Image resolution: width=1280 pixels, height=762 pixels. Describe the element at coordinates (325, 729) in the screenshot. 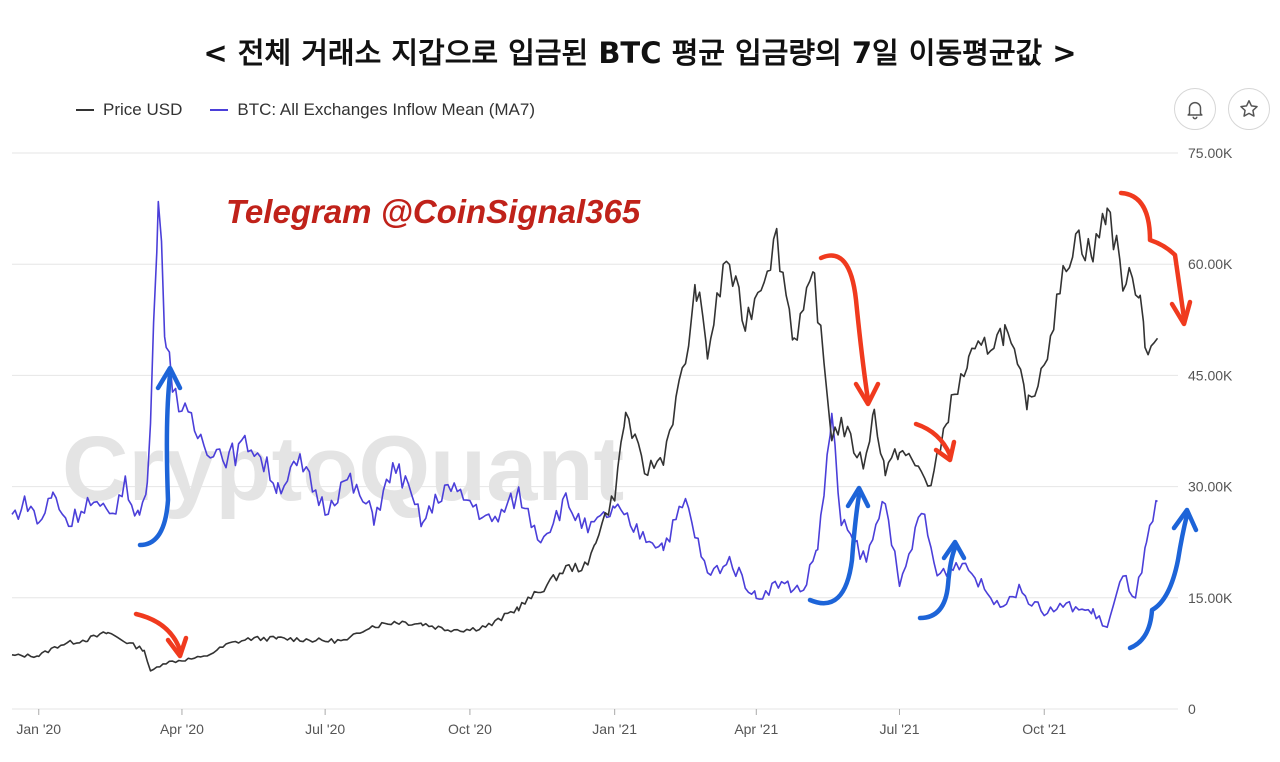

I see `x-tick-label: Jul '20` at that location.